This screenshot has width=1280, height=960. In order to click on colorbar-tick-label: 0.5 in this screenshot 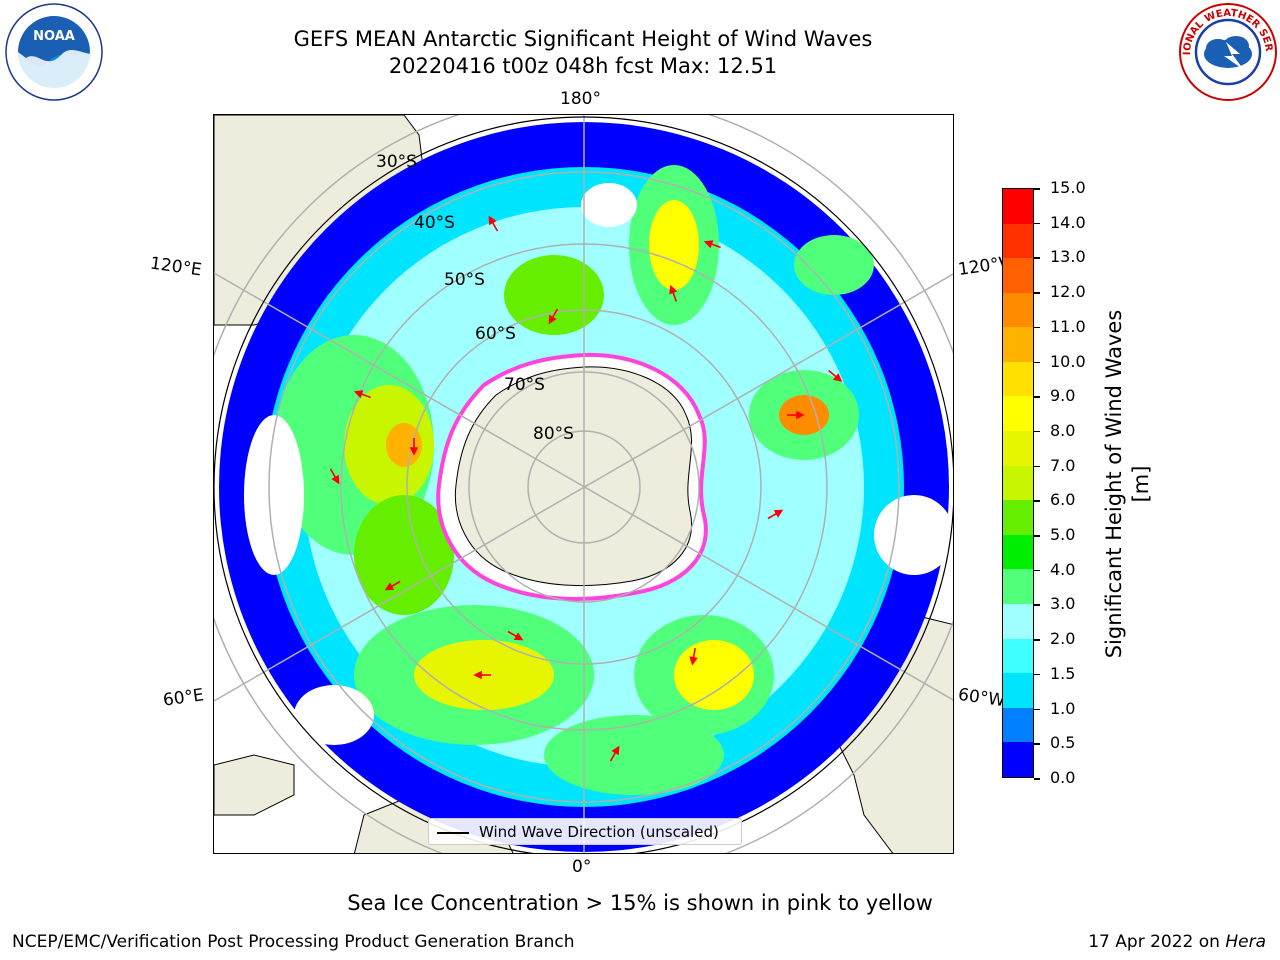, I will do `click(1063, 743)`.